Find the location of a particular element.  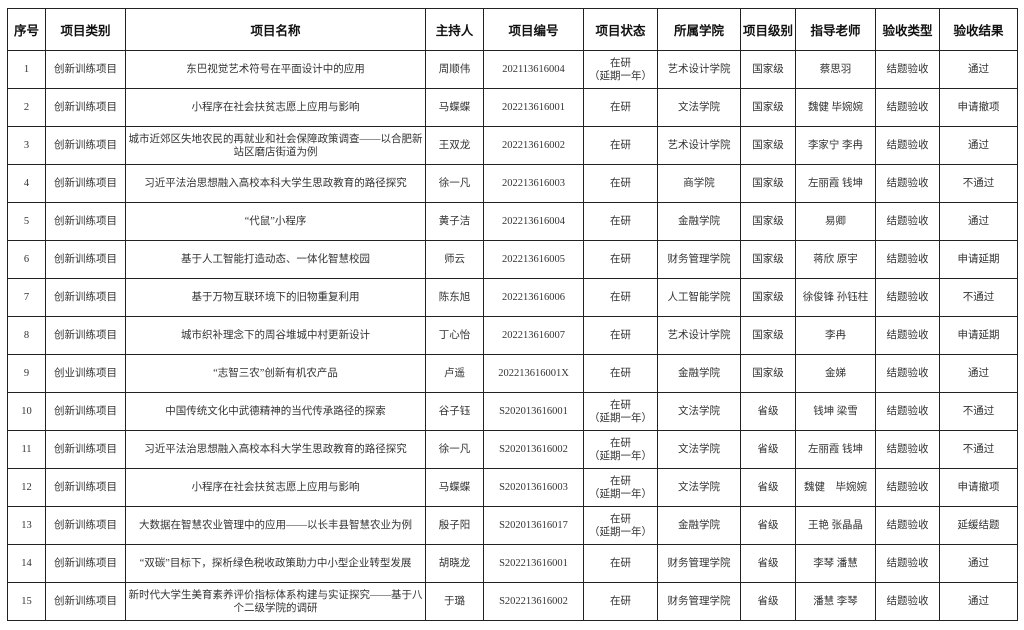

cell-result: 不通过 is located at coordinates (978, 411).